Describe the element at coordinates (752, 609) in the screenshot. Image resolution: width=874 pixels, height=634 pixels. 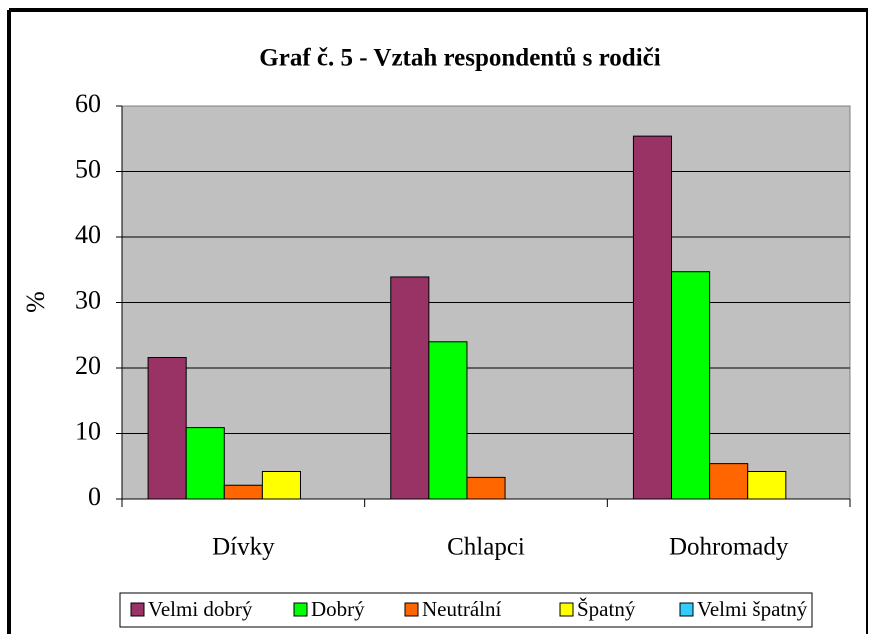
I see `legend-label: Velmi špatný` at that location.